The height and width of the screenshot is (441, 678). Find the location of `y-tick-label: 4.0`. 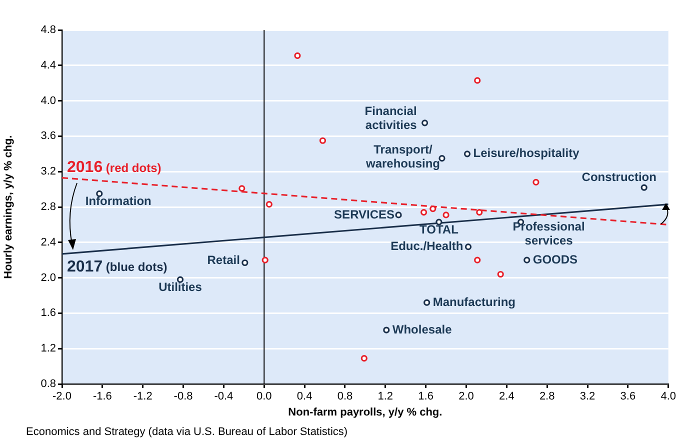

y-tick-label: 4.0 is located at coordinates (48, 100).